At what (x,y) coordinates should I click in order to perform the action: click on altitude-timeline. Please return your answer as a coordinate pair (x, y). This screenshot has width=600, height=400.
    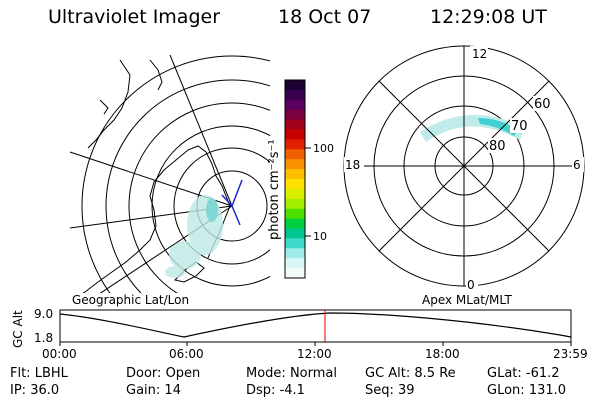
    Looking at the image, I should click on (315, 327).